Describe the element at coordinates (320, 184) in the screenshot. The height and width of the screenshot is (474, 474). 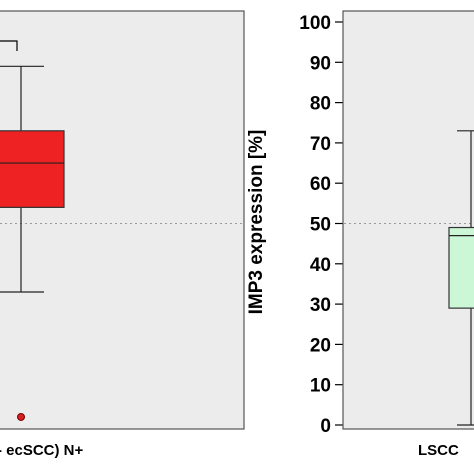
I see `y-tick-label: 60` at that location.